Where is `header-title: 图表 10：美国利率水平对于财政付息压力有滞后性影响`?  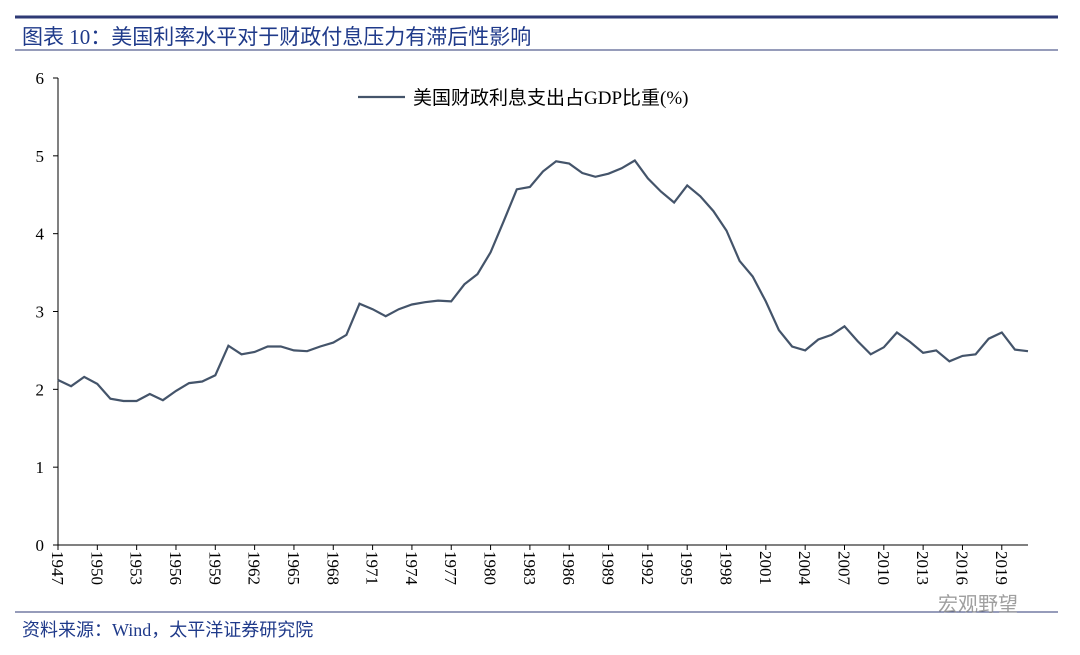
header-title: 图表 10：美国利率水平对于财政付息压力有滞后性影响 is located at coordinates (276, 37).